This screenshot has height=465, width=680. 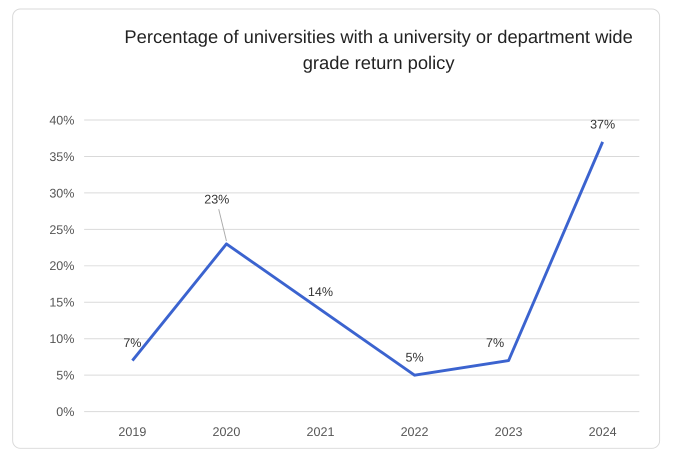 I want to click on y-tick-label: 0%, so click(x=65, y=412).